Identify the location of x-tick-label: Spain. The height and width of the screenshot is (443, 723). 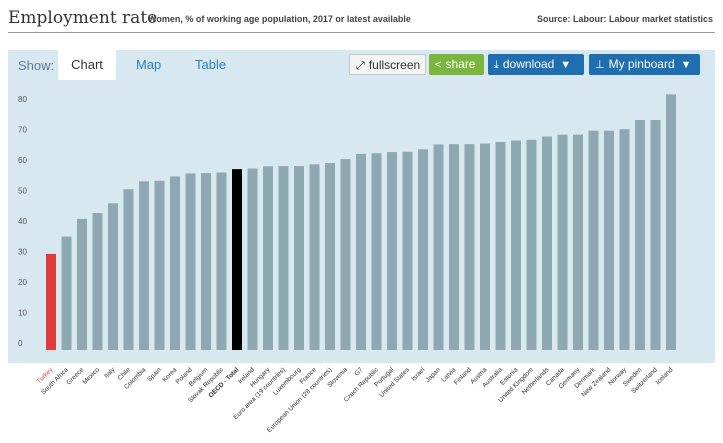
(154, 374).